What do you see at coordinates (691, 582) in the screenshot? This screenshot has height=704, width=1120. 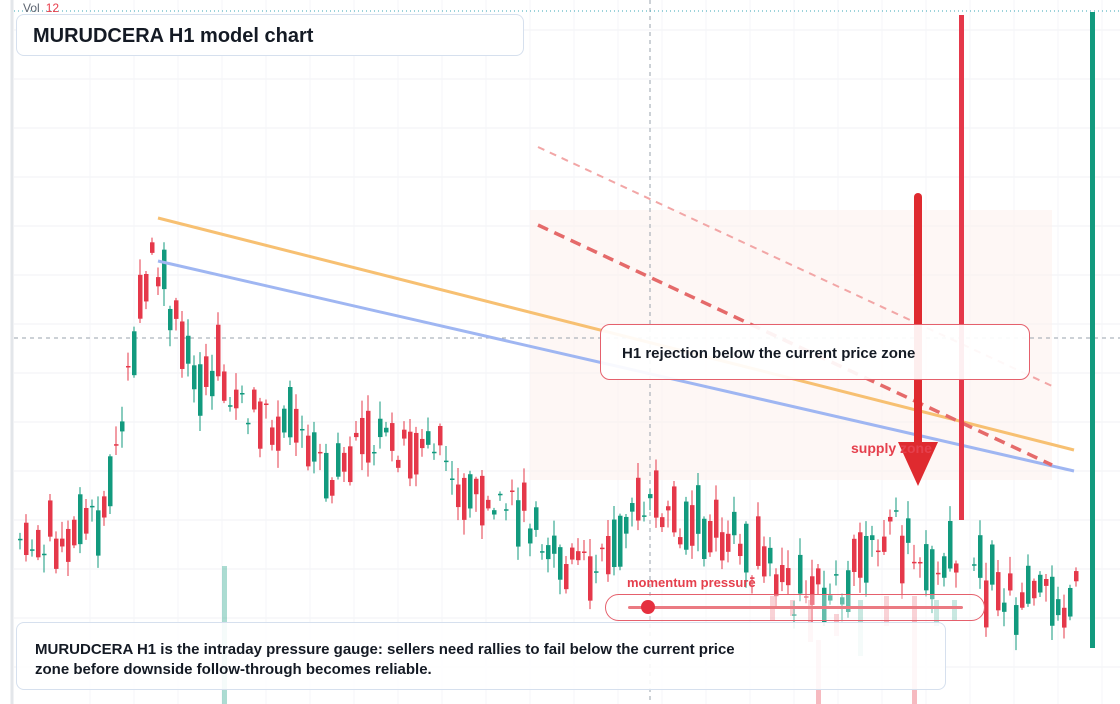 I see `momentum-label: momentum pressure` at bounding box center [691, 582].